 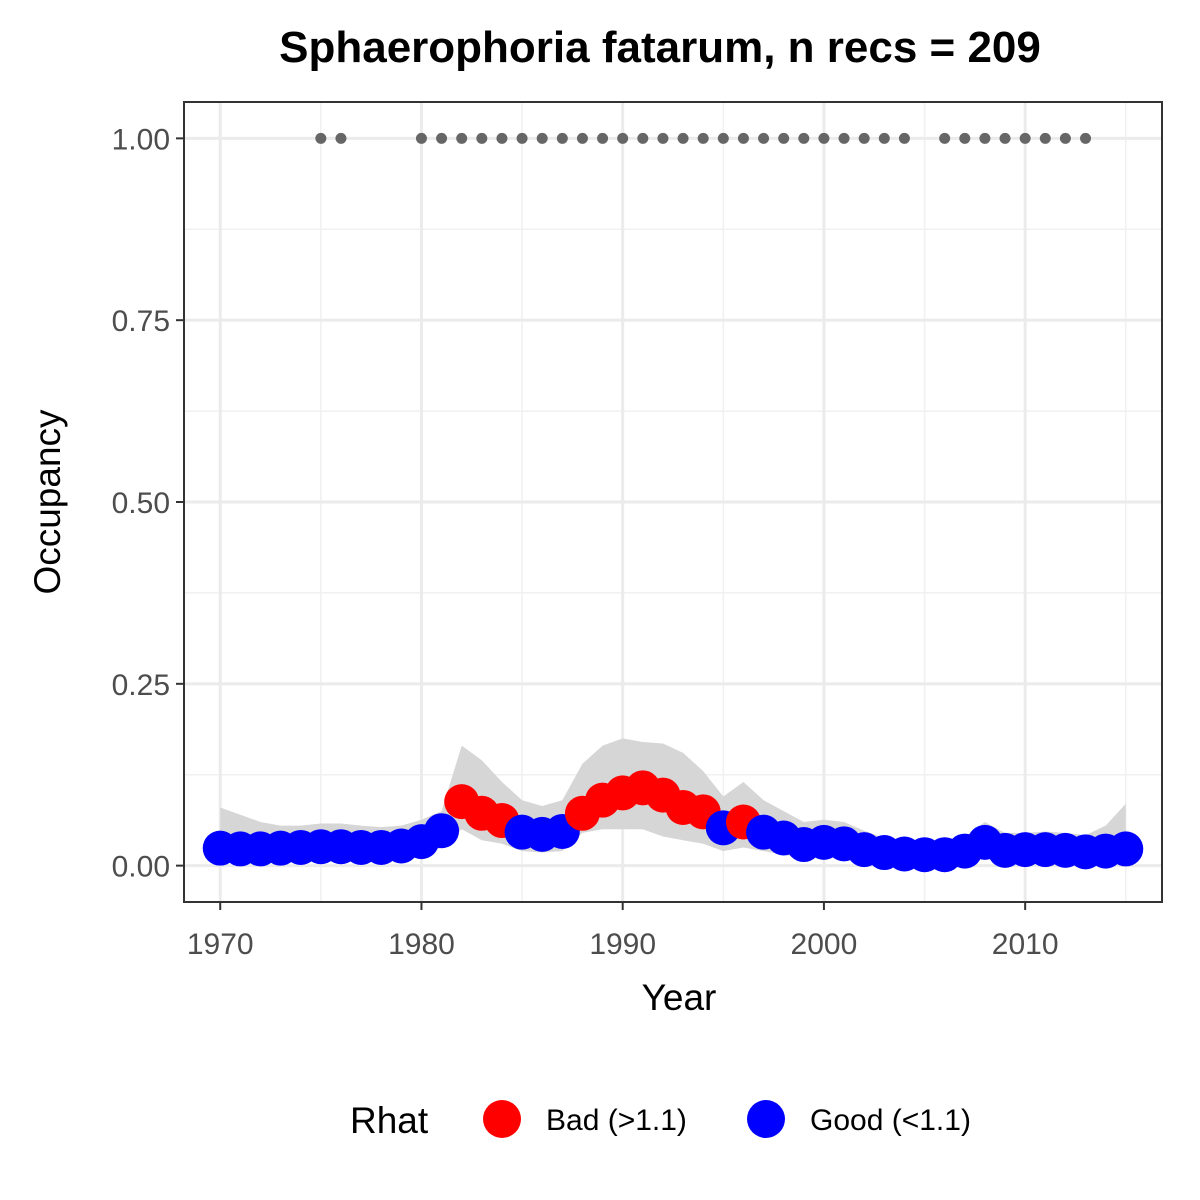 I want to click on y-tick-label: 0.25, so click(x=141, y=685).